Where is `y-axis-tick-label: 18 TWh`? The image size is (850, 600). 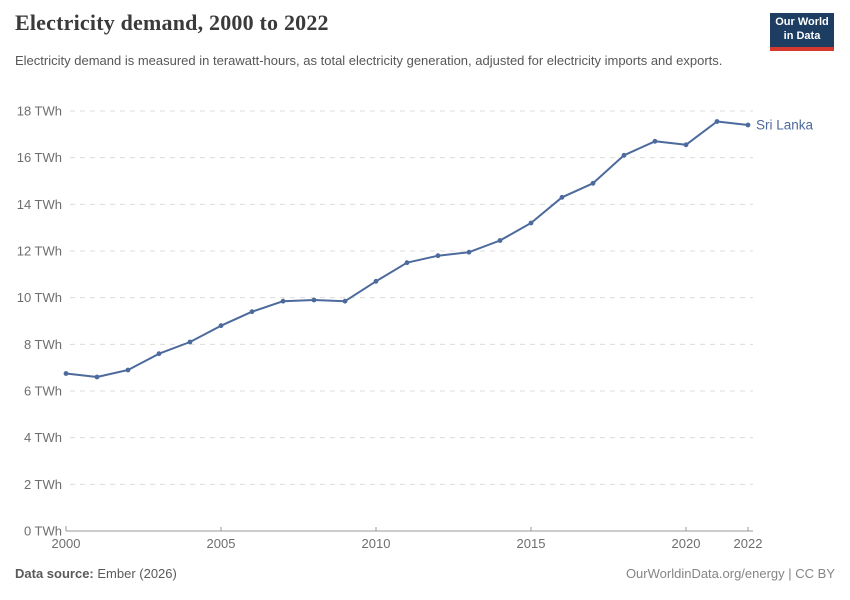 y-axis-tick-label: 18 TWh is located at coordinates (39, 111).